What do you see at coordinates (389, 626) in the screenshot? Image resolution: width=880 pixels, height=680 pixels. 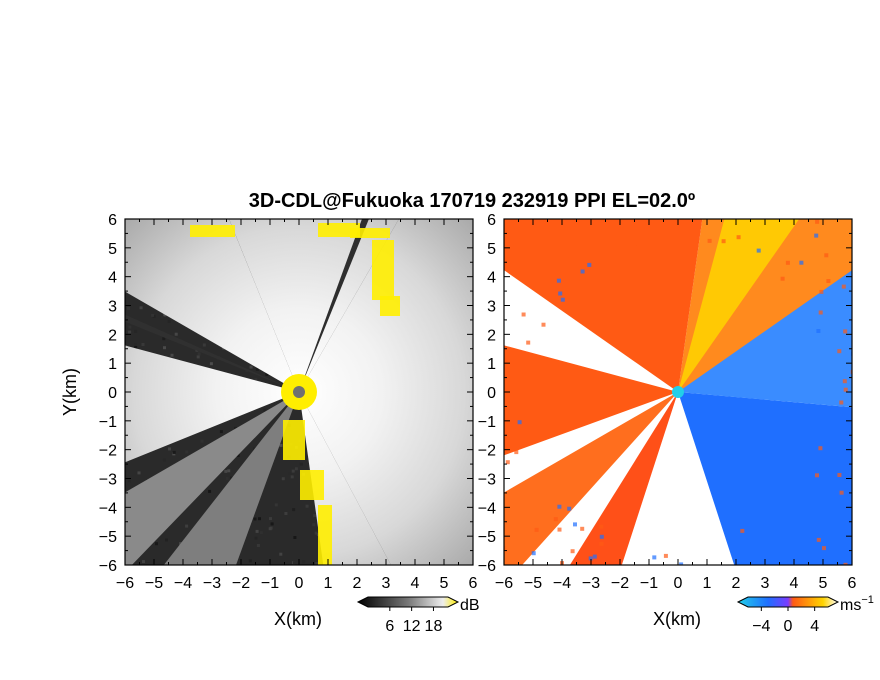 I see `snr-colorbar-tick-label: 6` at bounding box center [389, 626].